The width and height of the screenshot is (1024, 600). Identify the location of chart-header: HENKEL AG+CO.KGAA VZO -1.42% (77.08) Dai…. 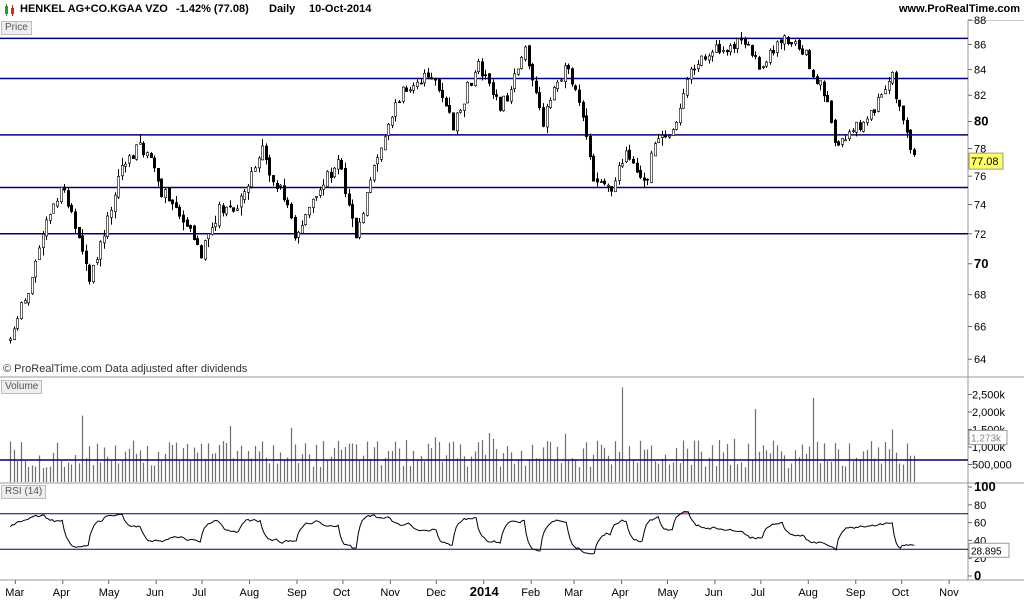
(512, 10).